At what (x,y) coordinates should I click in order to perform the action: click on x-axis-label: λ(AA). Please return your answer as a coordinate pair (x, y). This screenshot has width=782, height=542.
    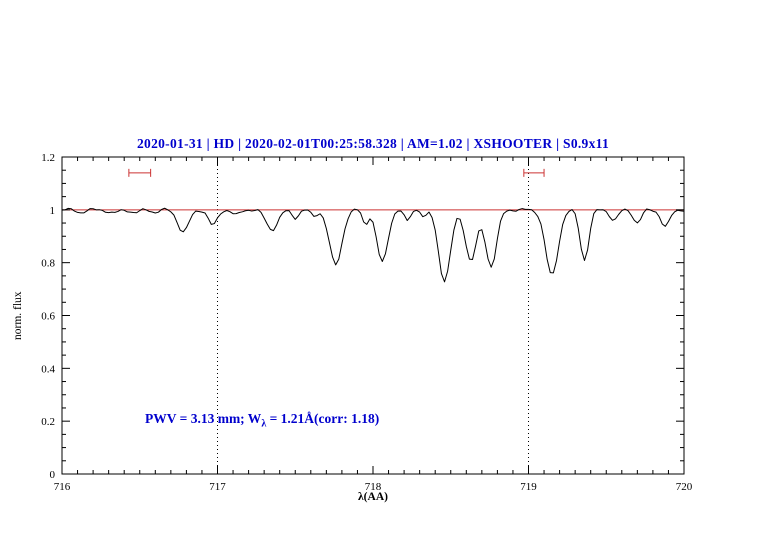
    Looking at the image, I should click on (373, 497).